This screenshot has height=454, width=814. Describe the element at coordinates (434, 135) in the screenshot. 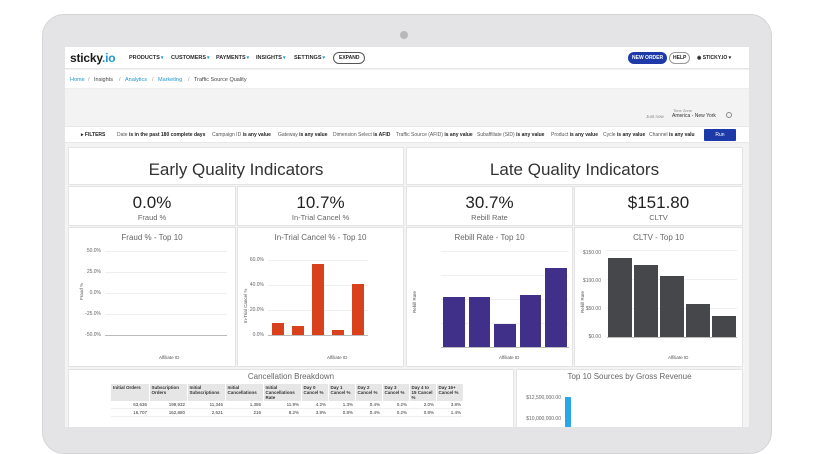

I see `filter-traffic-source: Traffic Source (AFID) is any value` at that location.